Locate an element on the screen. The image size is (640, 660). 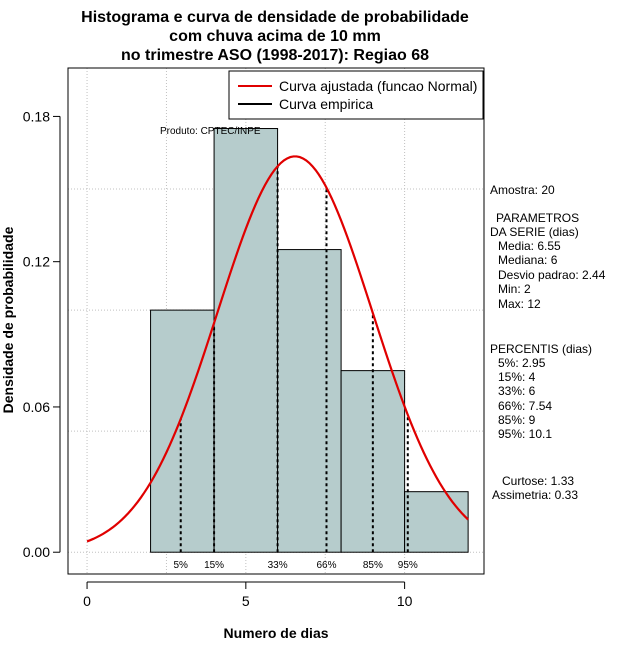
x-axis-label: Numero de dias is located at coordinates (275, 633).